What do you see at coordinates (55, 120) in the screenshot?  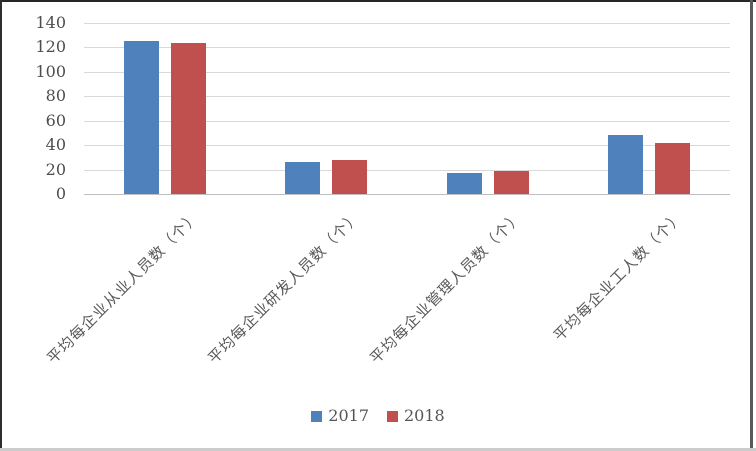 I see `y-tick-label-60: 60` at bounding box center [55, 120].